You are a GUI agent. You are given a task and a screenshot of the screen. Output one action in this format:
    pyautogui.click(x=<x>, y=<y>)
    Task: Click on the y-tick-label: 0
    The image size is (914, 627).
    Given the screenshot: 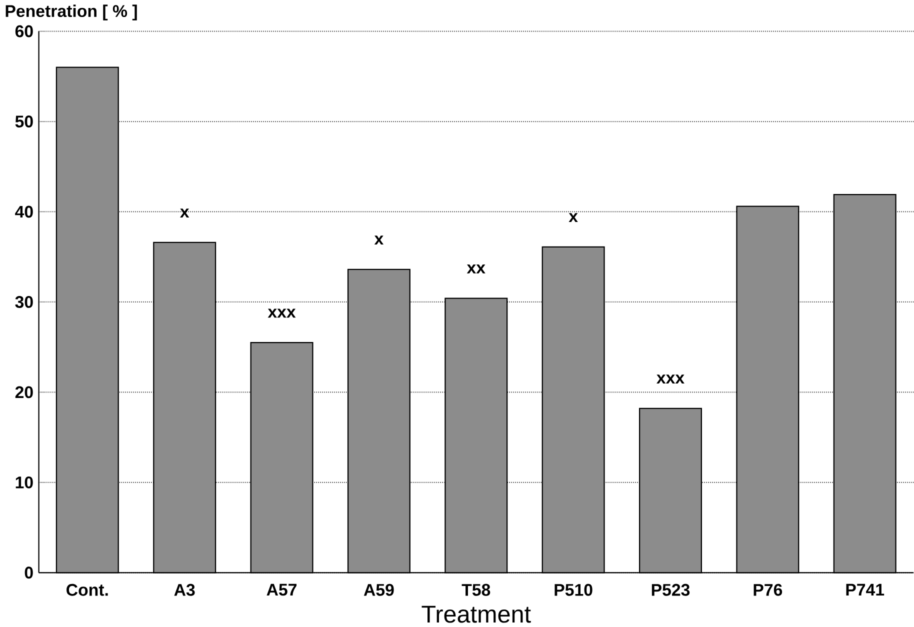 What is the action you would take?
    pyautogui.click(x=28, y=572)
    